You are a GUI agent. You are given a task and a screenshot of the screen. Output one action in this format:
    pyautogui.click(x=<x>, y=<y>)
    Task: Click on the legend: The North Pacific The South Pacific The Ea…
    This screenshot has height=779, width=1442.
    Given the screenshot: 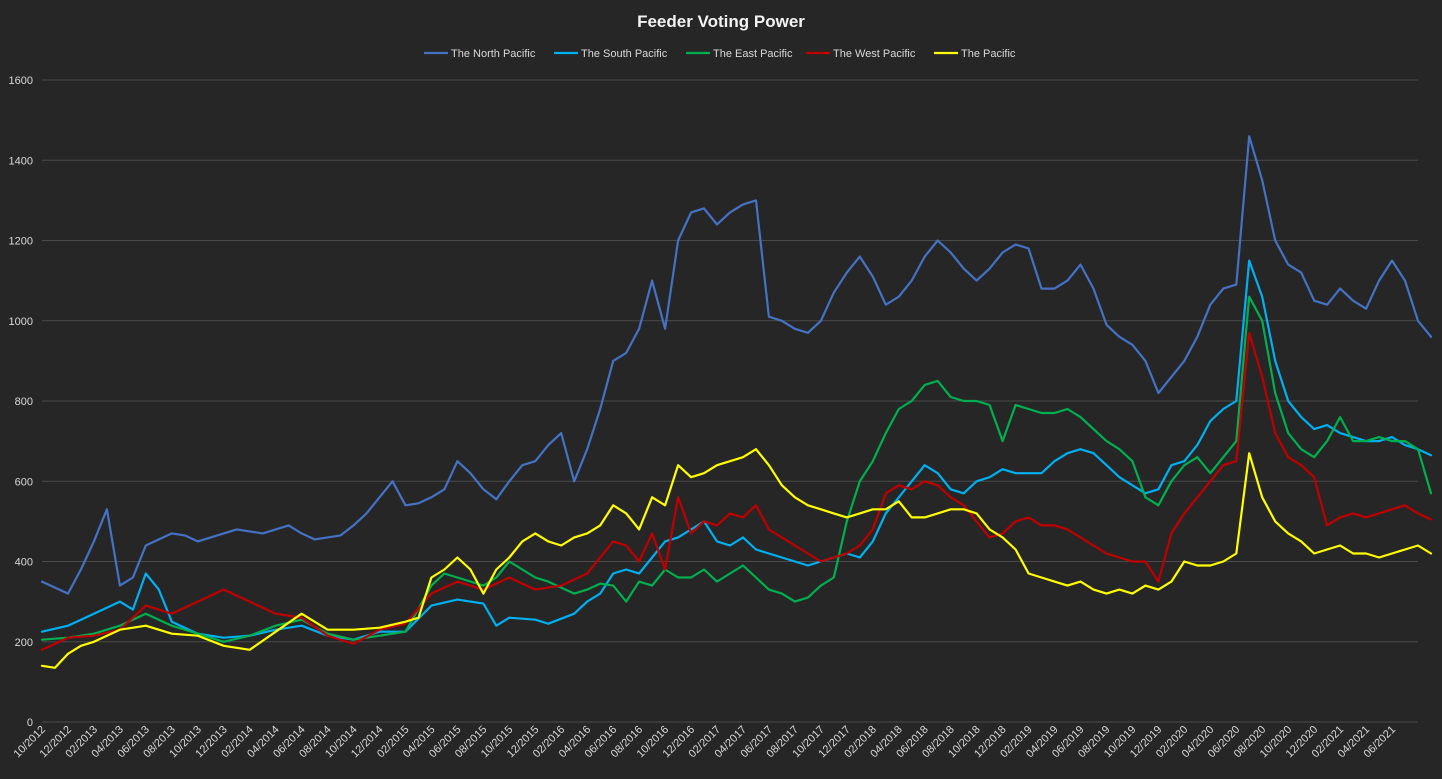 What is the action you would take?
    pyautogui.click(x=720, y=54)
    